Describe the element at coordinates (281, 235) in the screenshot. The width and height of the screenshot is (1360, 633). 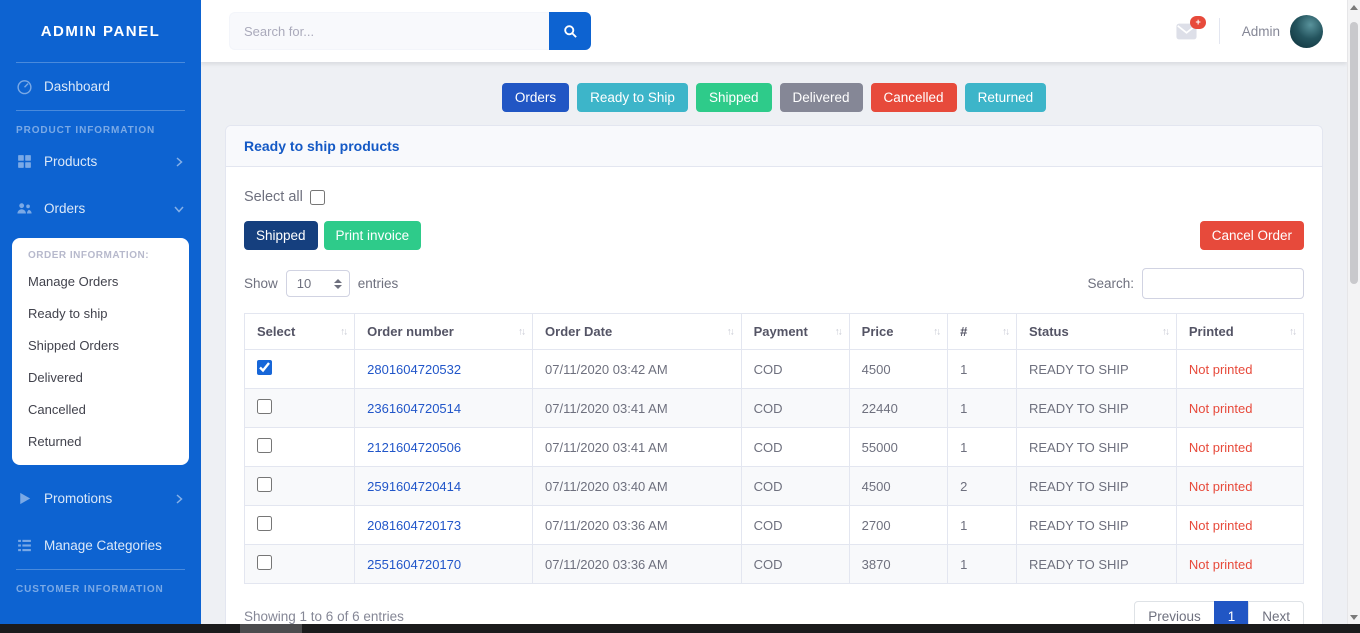
I see `shipped-button: Shipped` at that location.